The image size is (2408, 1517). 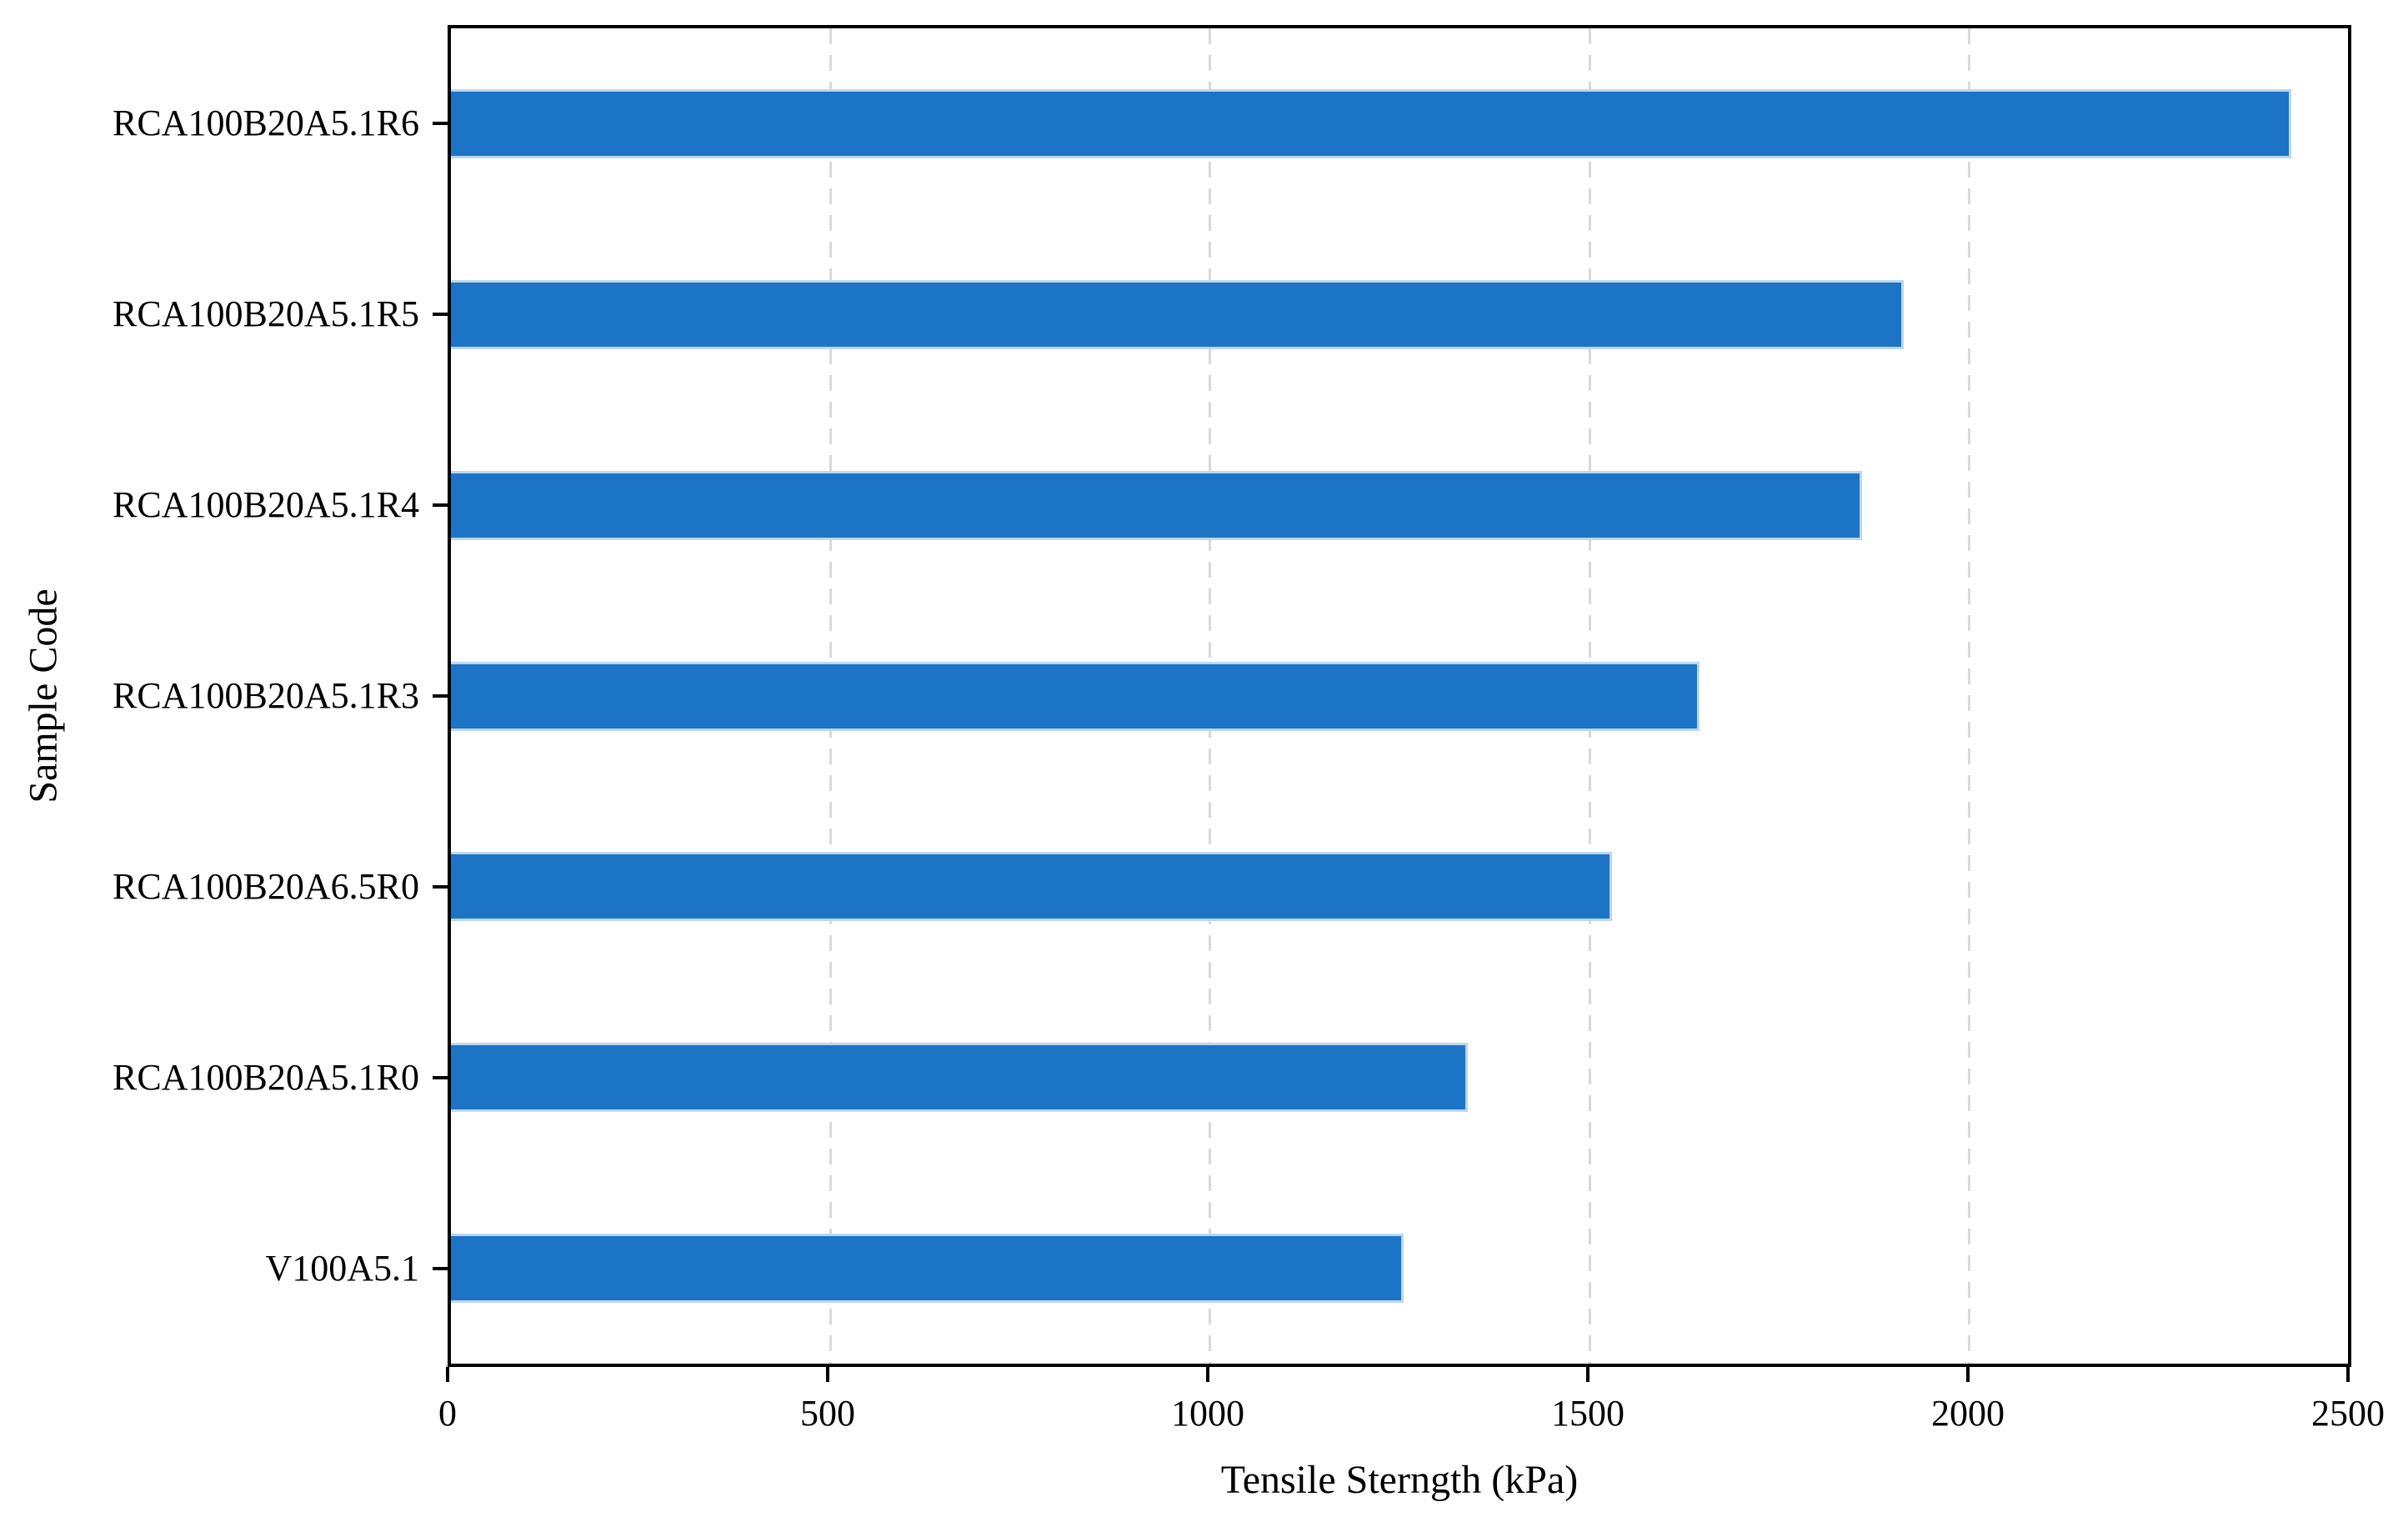 I want to click on bar-RCA100B20A5.1R5, so click(x=1178, y=314).